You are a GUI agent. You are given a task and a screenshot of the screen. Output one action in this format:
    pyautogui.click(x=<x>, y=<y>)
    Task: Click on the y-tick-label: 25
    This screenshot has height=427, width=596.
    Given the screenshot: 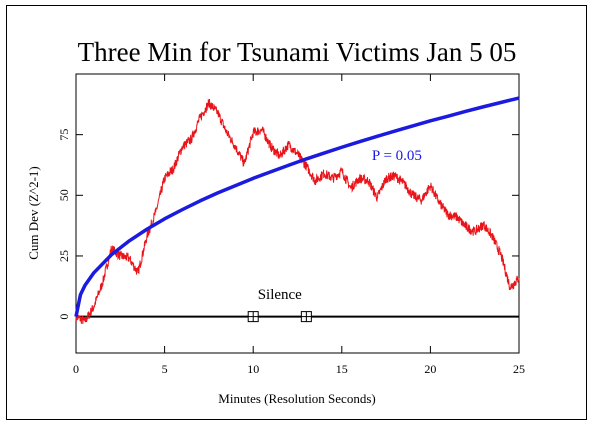 What is the action you would take?
    pyautogui.click(x=64, y=256)
    